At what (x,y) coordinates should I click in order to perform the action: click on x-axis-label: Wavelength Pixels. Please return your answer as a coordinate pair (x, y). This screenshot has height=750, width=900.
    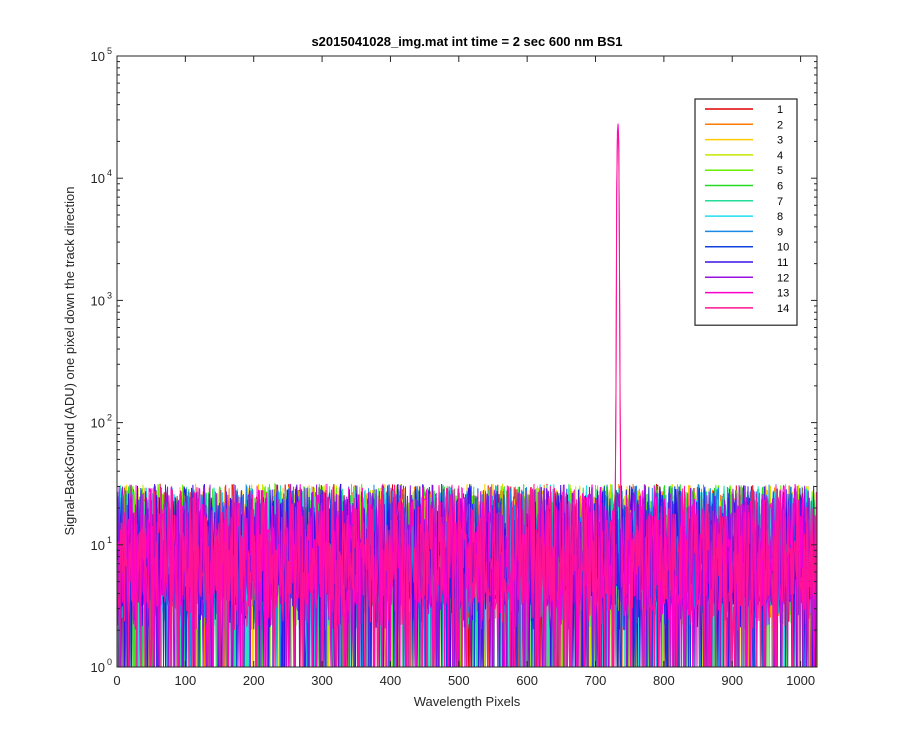
    Looking at the image, I should click on (467, 701).